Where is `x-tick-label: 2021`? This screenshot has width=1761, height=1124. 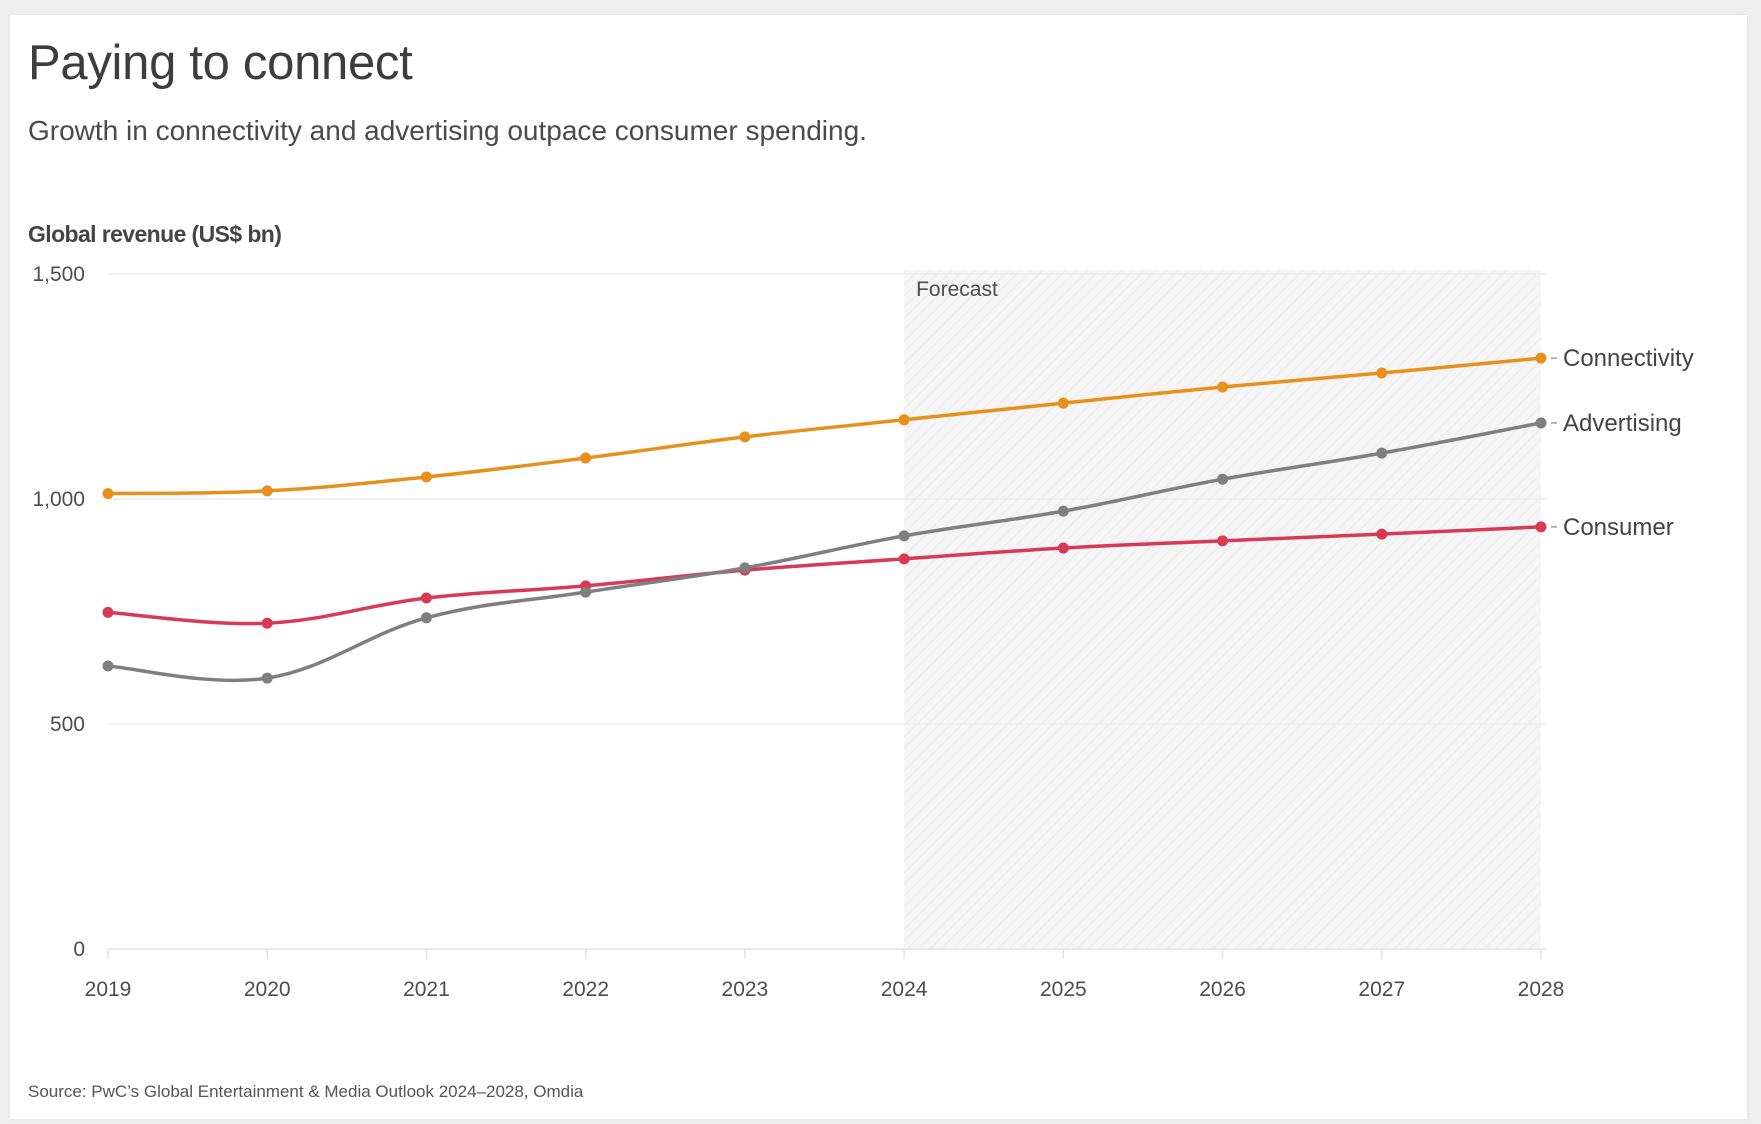
x-tick-label: 2021 is located at coordinates (426, 989).